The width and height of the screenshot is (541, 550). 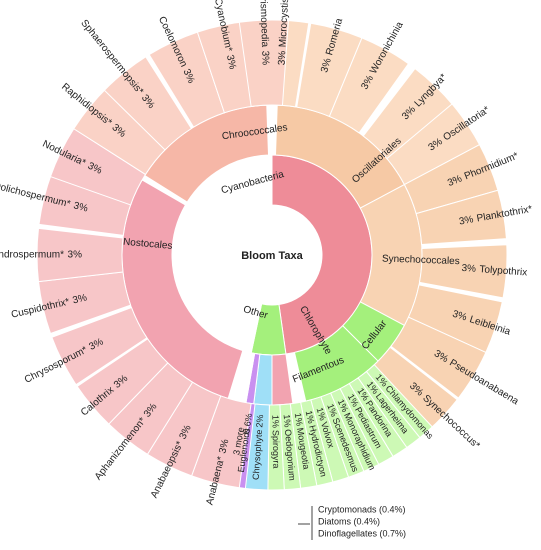 What do you see at coordinates (258, 454) in the screenshot?
I see `leaf-label-22: Chrysophyte` at bounding box center [258, 454].